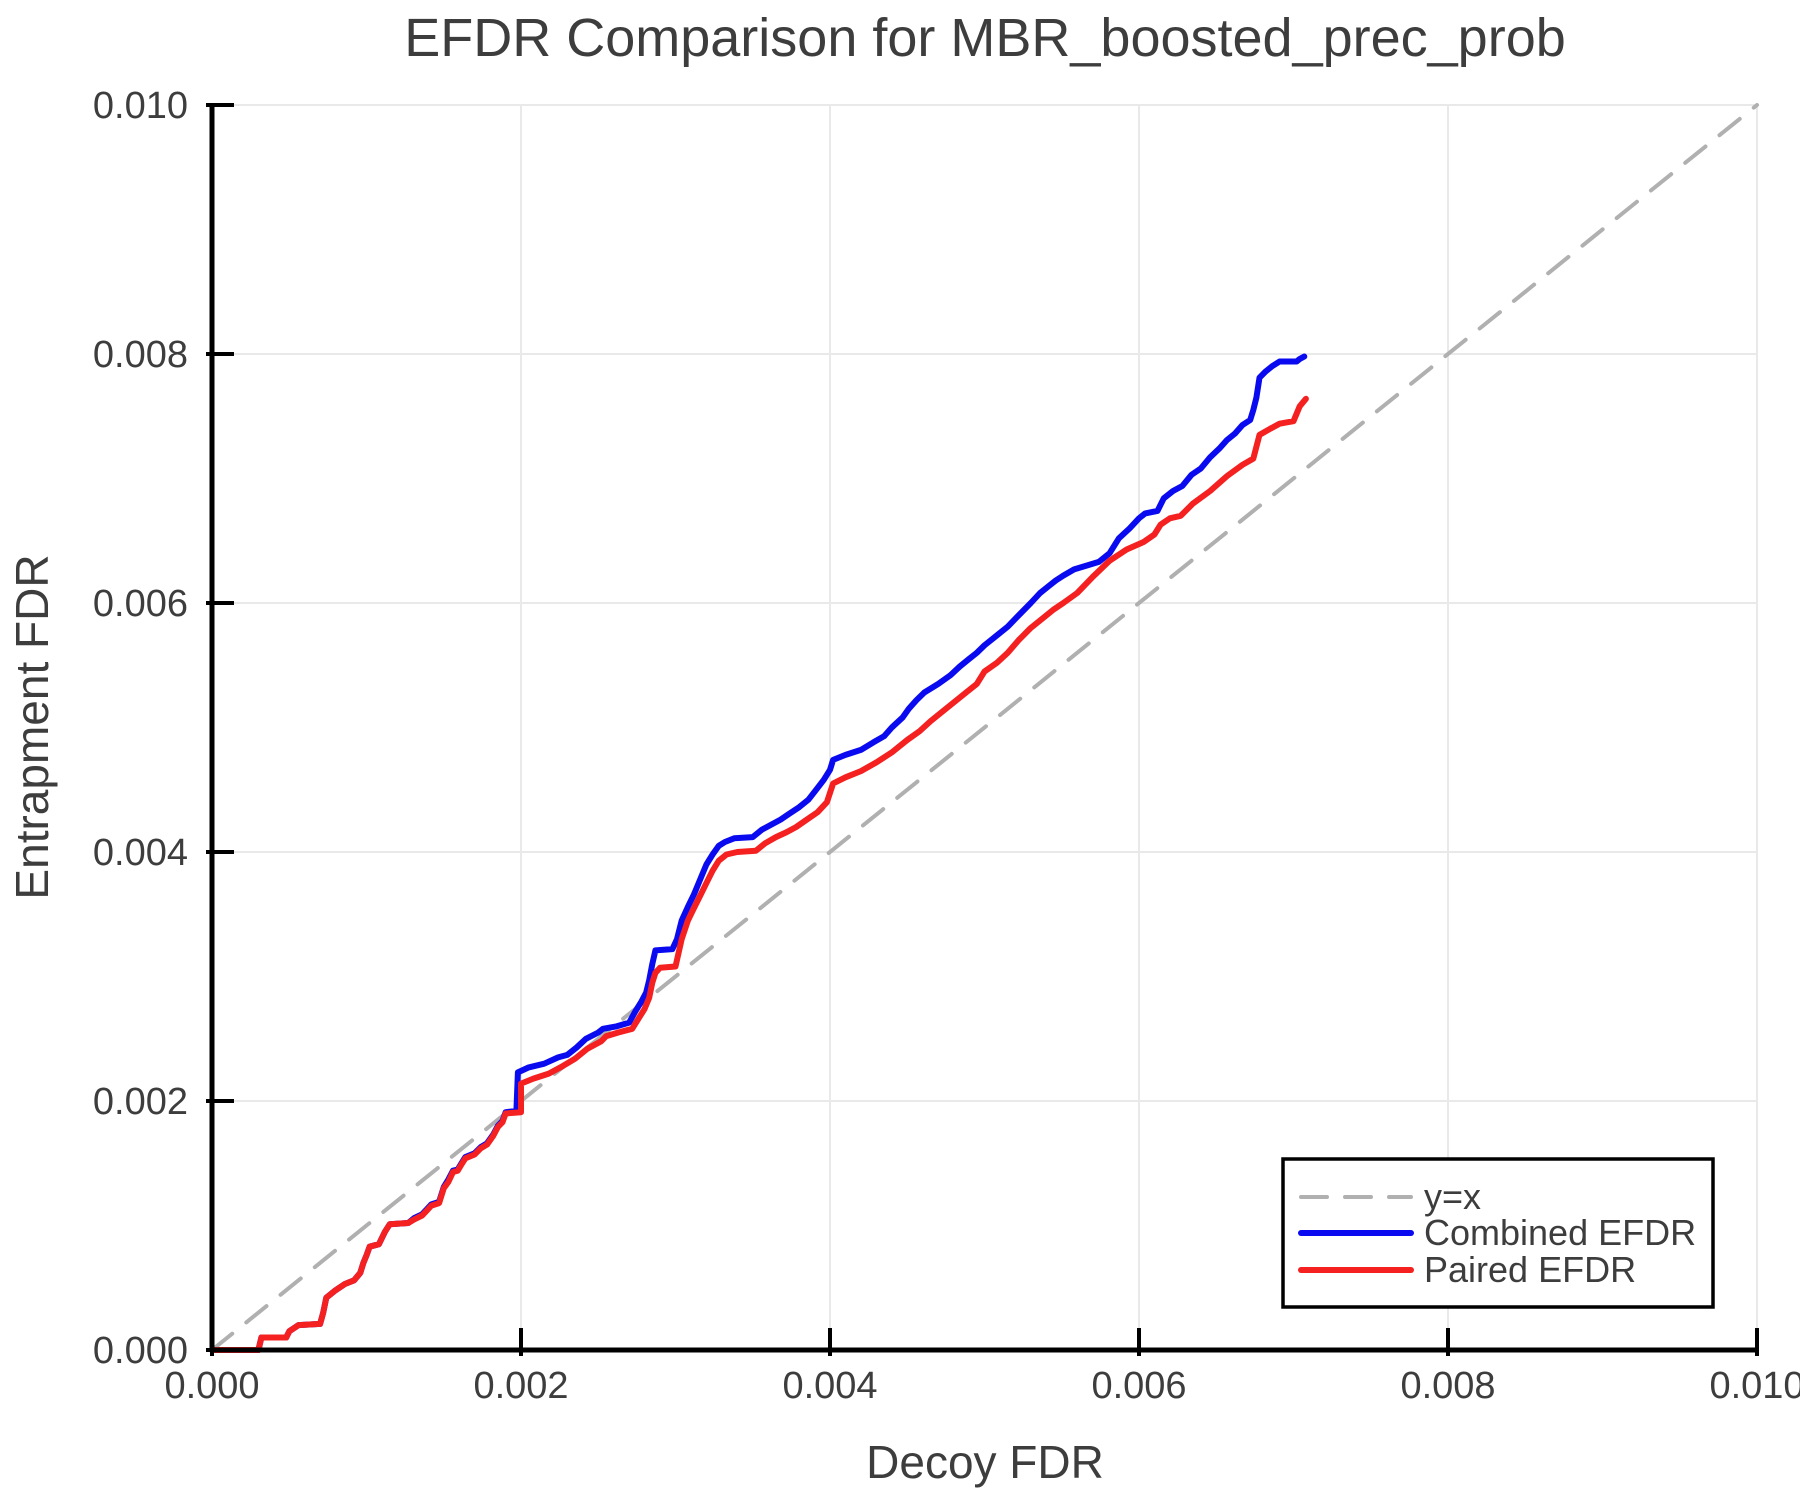 This screenshot has width=1800, height=1500. I want to click on x-tick-label: 0.000, so click(211, 1386).